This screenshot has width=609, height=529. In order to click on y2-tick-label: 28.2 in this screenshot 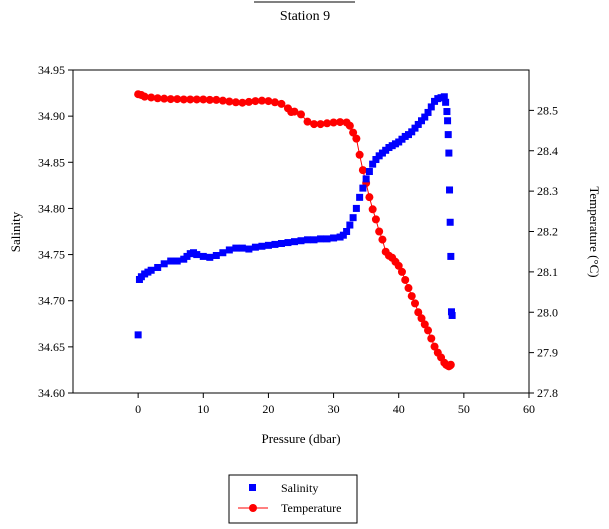, I will do `click(547, 232)`.